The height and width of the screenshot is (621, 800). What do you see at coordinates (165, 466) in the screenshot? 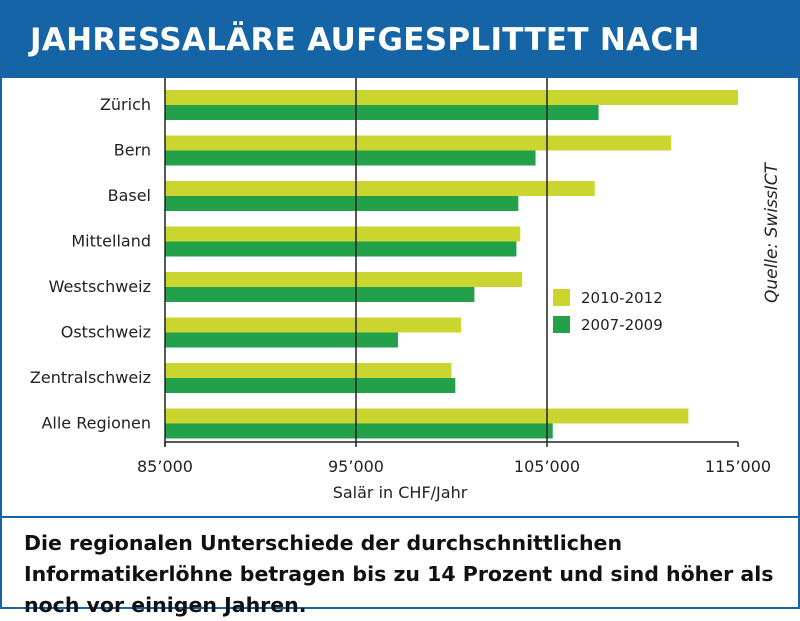
I see `x-tick-label: 85’000` at bounding box center [165, 466].